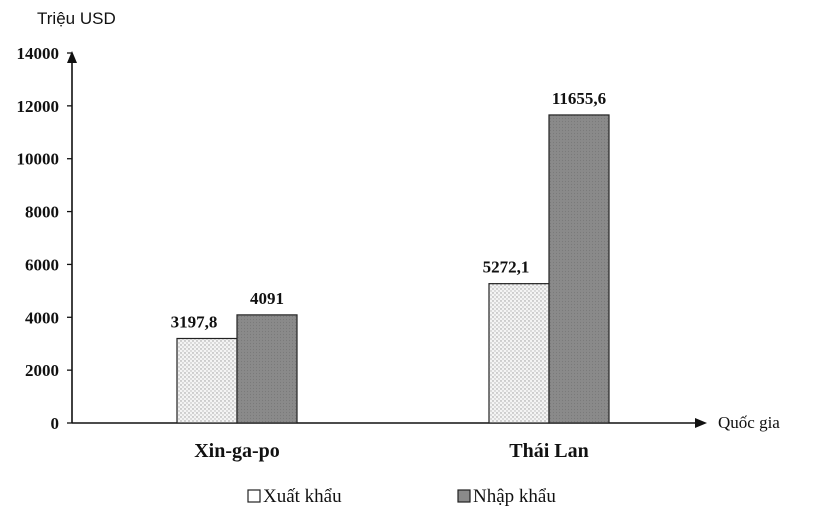 This screenshot has height=513, width=820. Describe the element at coordinates (38, 159) in the screenshot. I see `y-tick-label: 10000` at that location.